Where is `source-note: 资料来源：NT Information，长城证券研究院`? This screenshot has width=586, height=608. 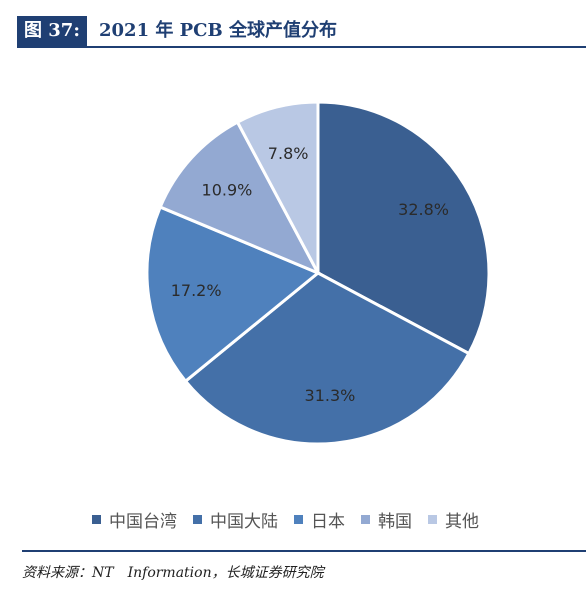
source-note: 资料来源：NT Information，长城证券研究院 is located at coordinates (173, 573).